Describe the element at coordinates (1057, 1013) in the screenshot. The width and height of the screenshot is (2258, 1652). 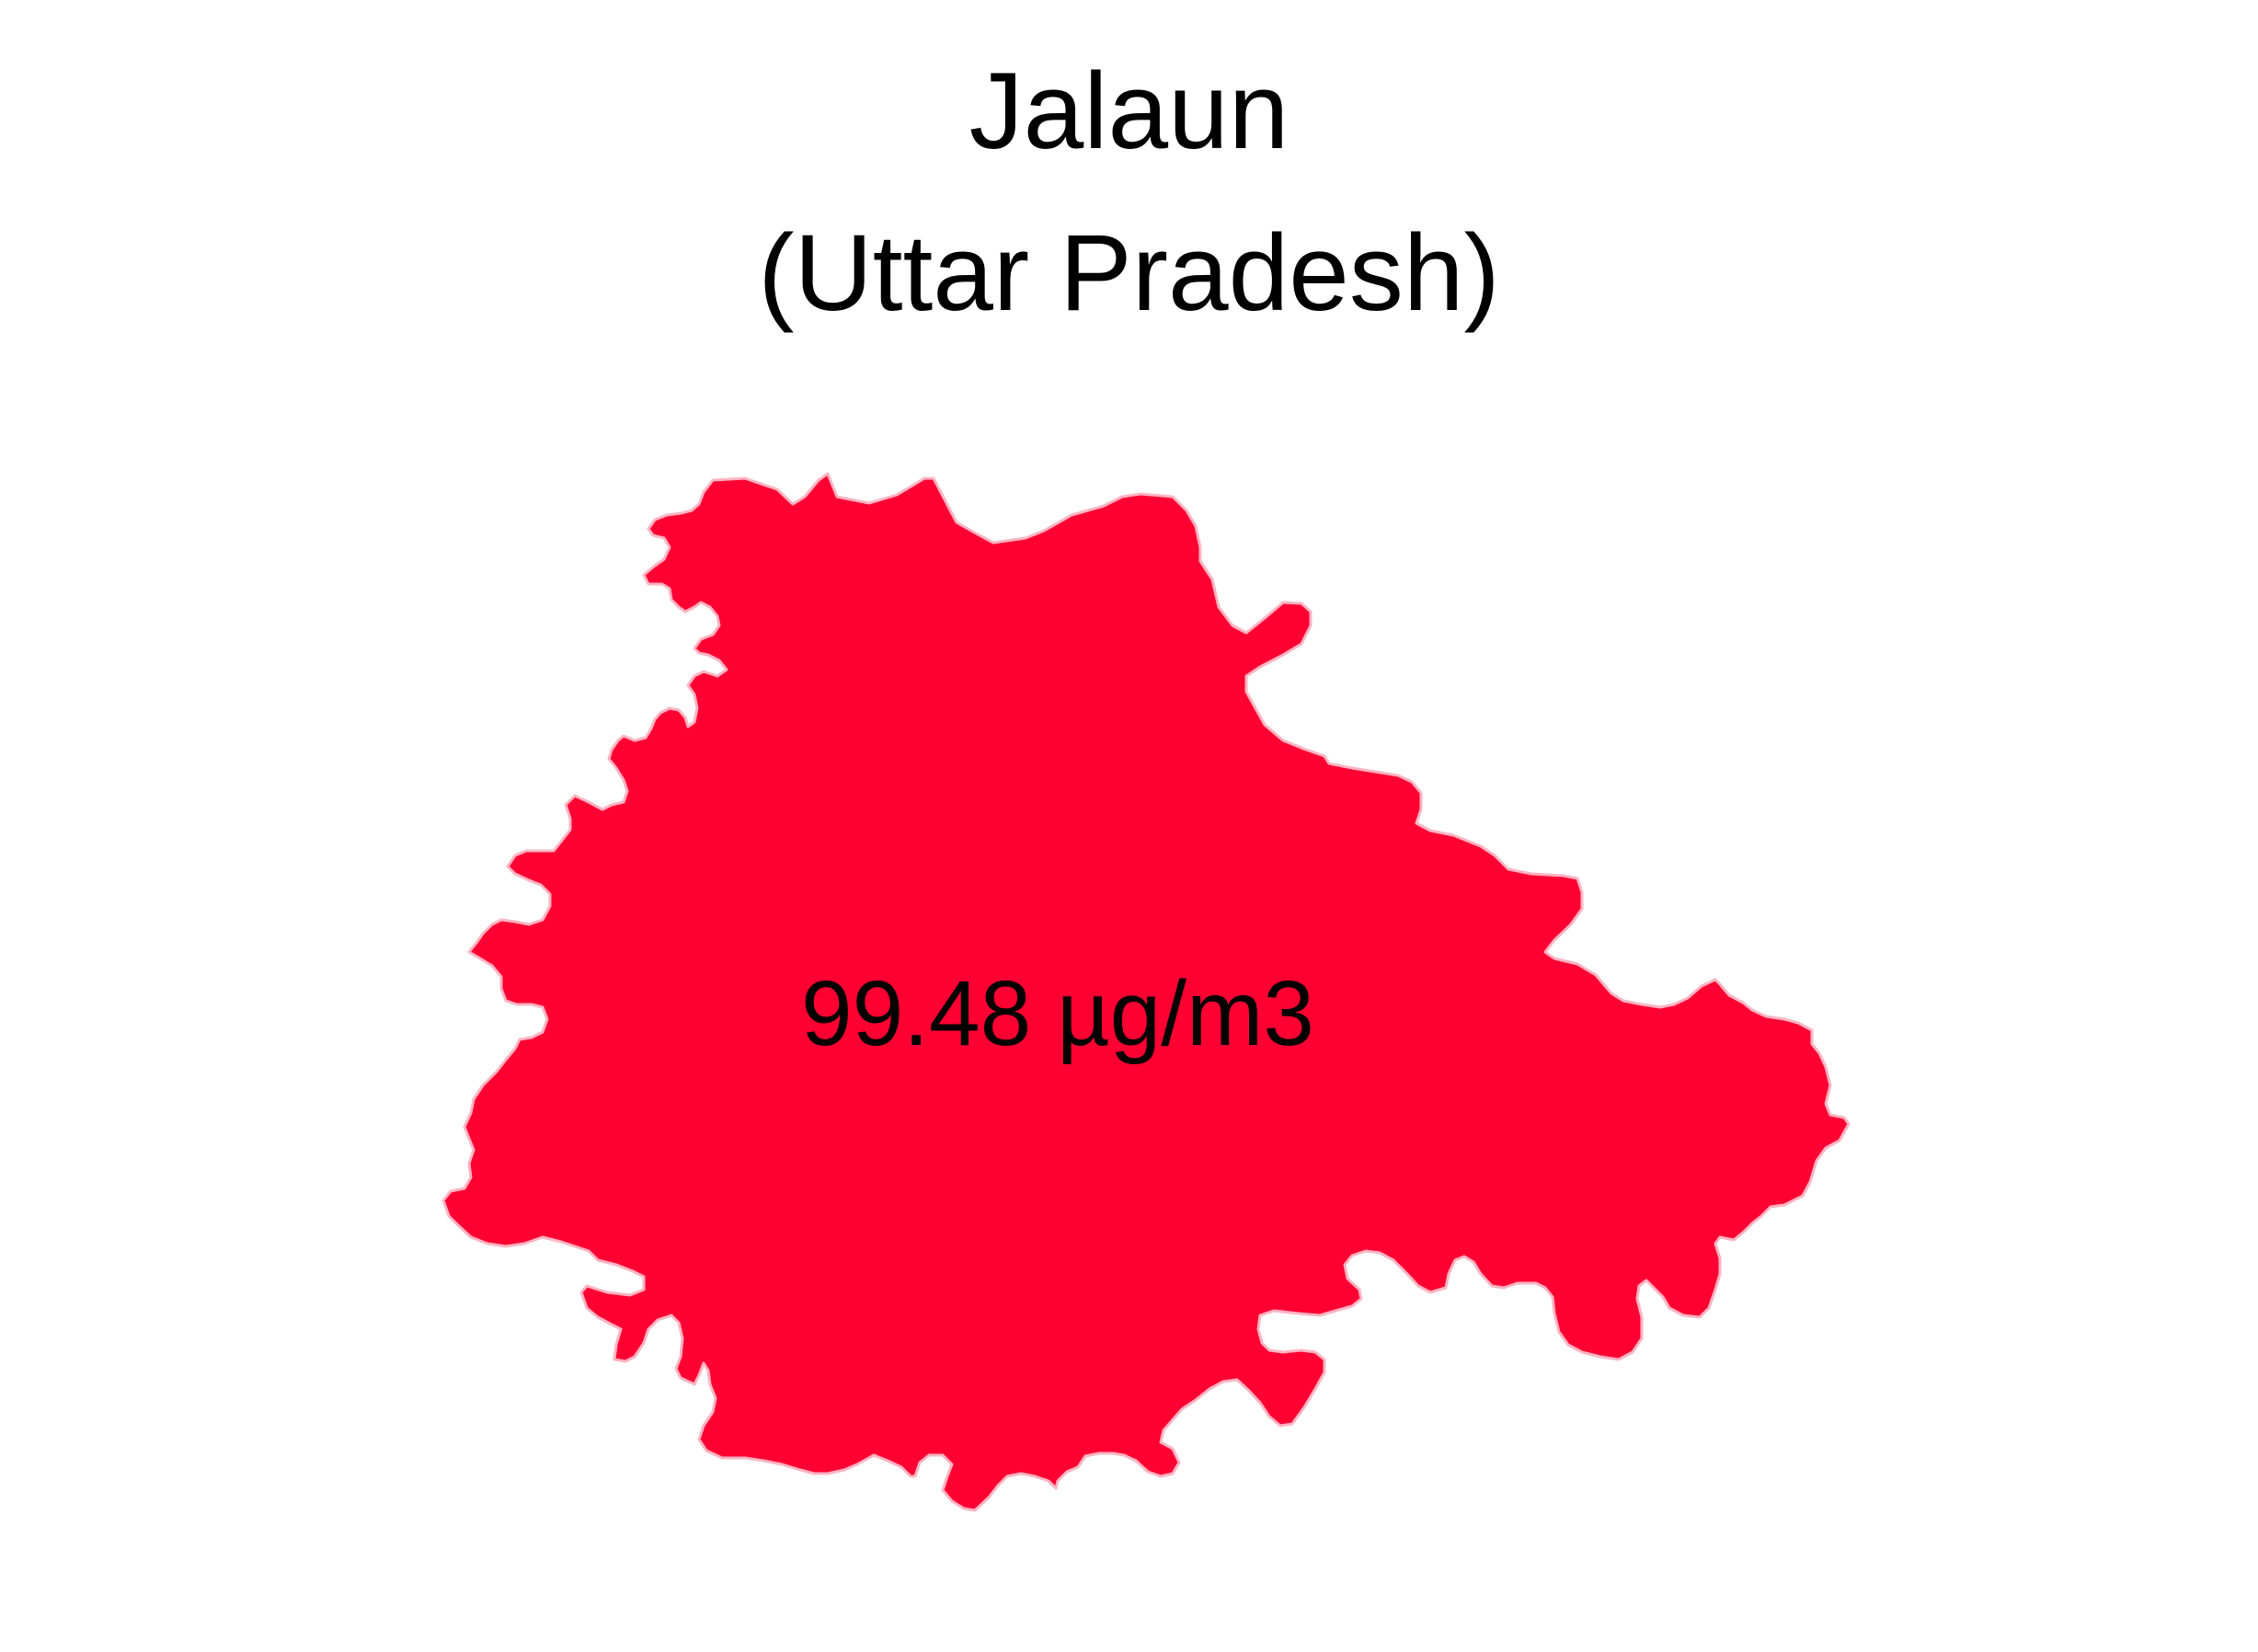
I see `pm25-value-label: 99.48 µg/m3` at that location.